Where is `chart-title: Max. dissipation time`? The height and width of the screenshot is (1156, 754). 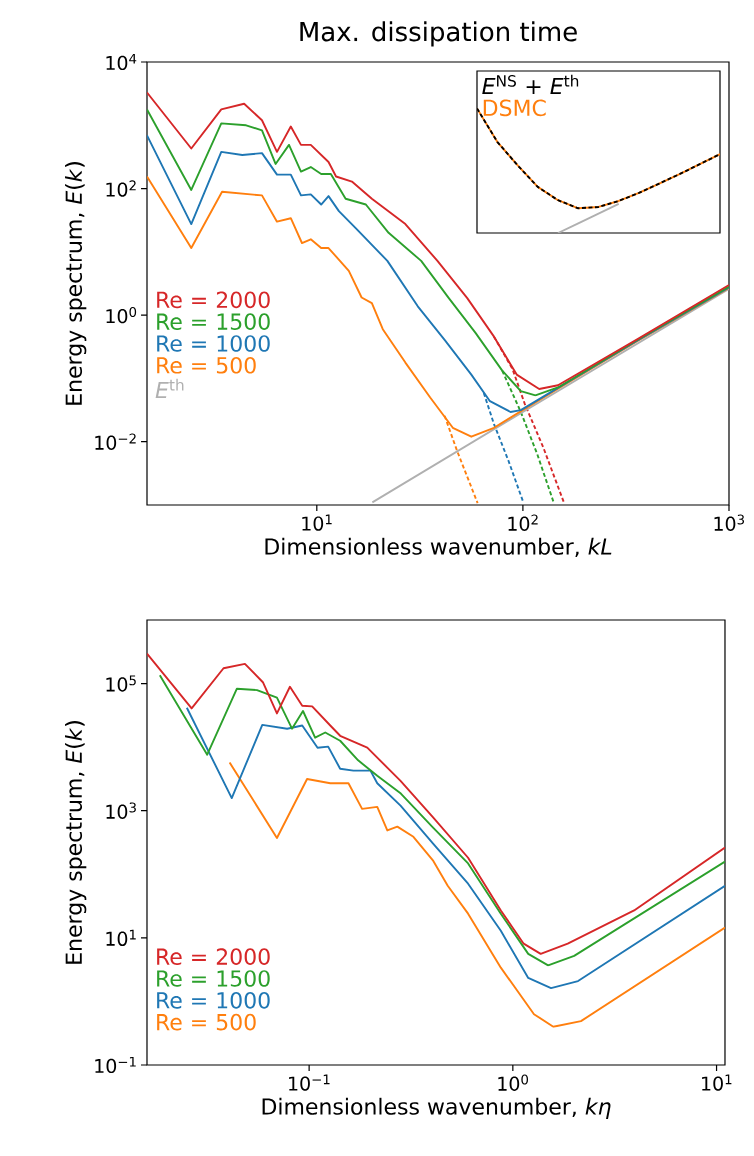
chart-title: Max. dissipation time is located at coordinates (438, 34).